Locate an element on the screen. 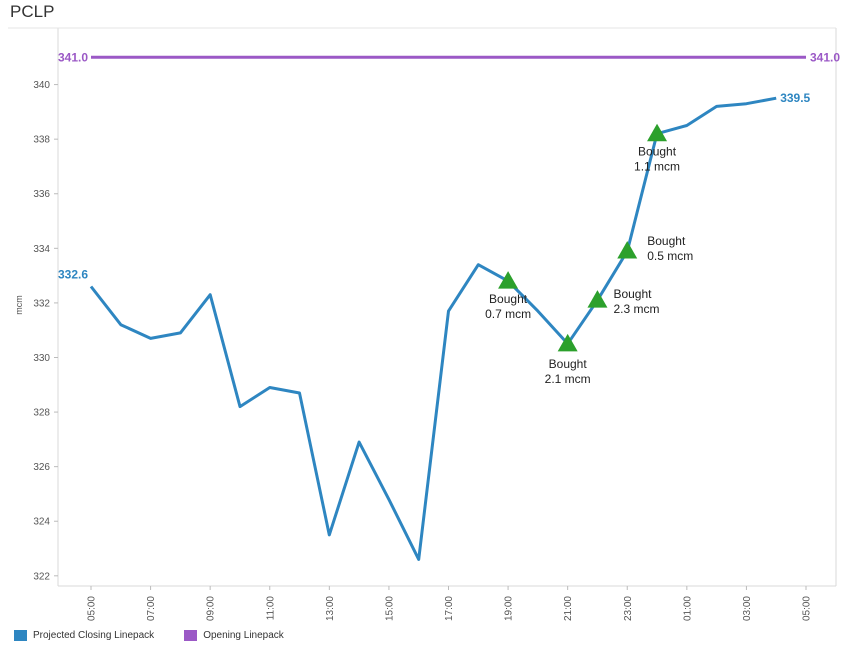 This screenshot has width=850, height=648. x-tick-label: 15:00 is located at coordinates (389, 608).